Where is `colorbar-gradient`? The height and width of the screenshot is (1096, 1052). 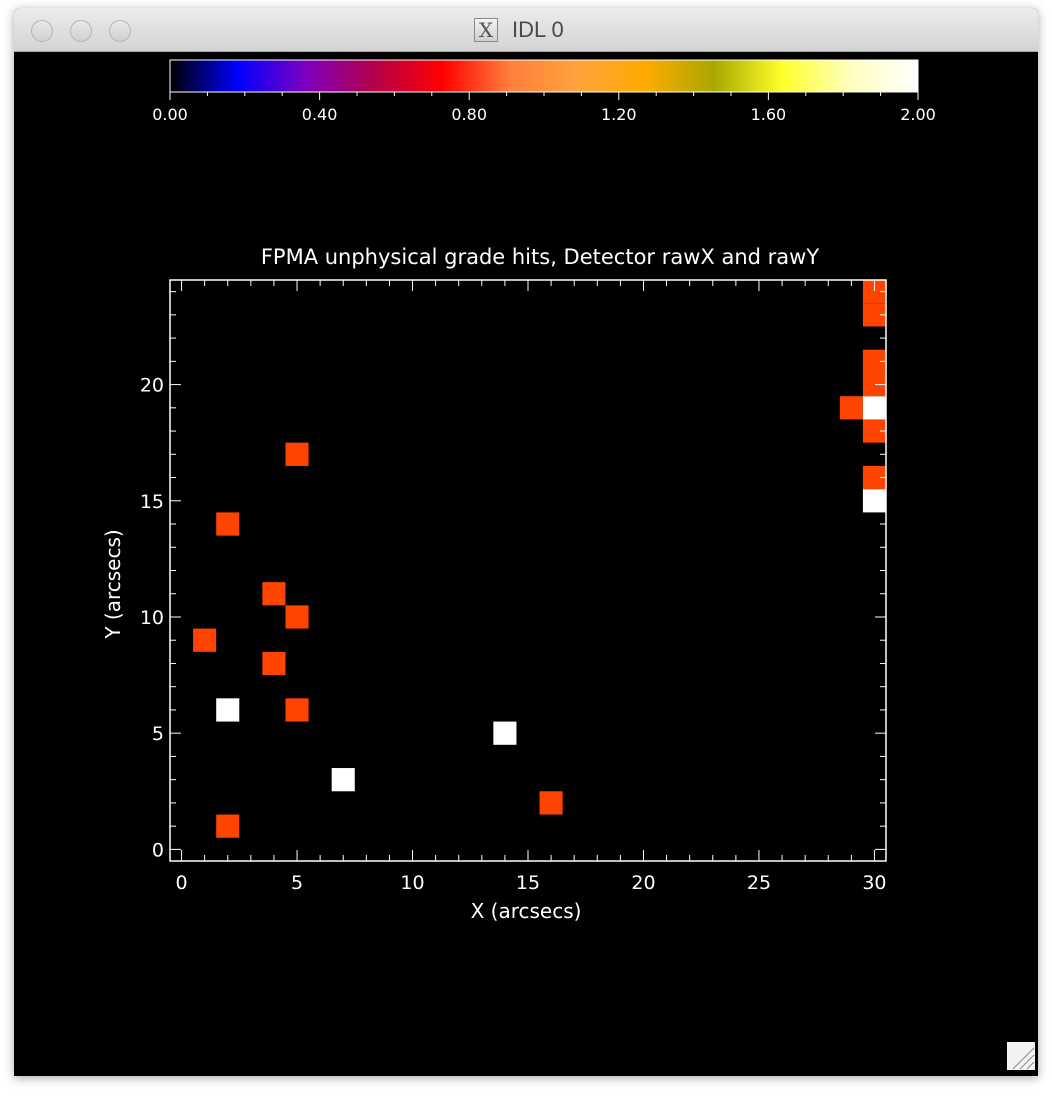
colorbar-gradient is located at coordinates (544, 76).